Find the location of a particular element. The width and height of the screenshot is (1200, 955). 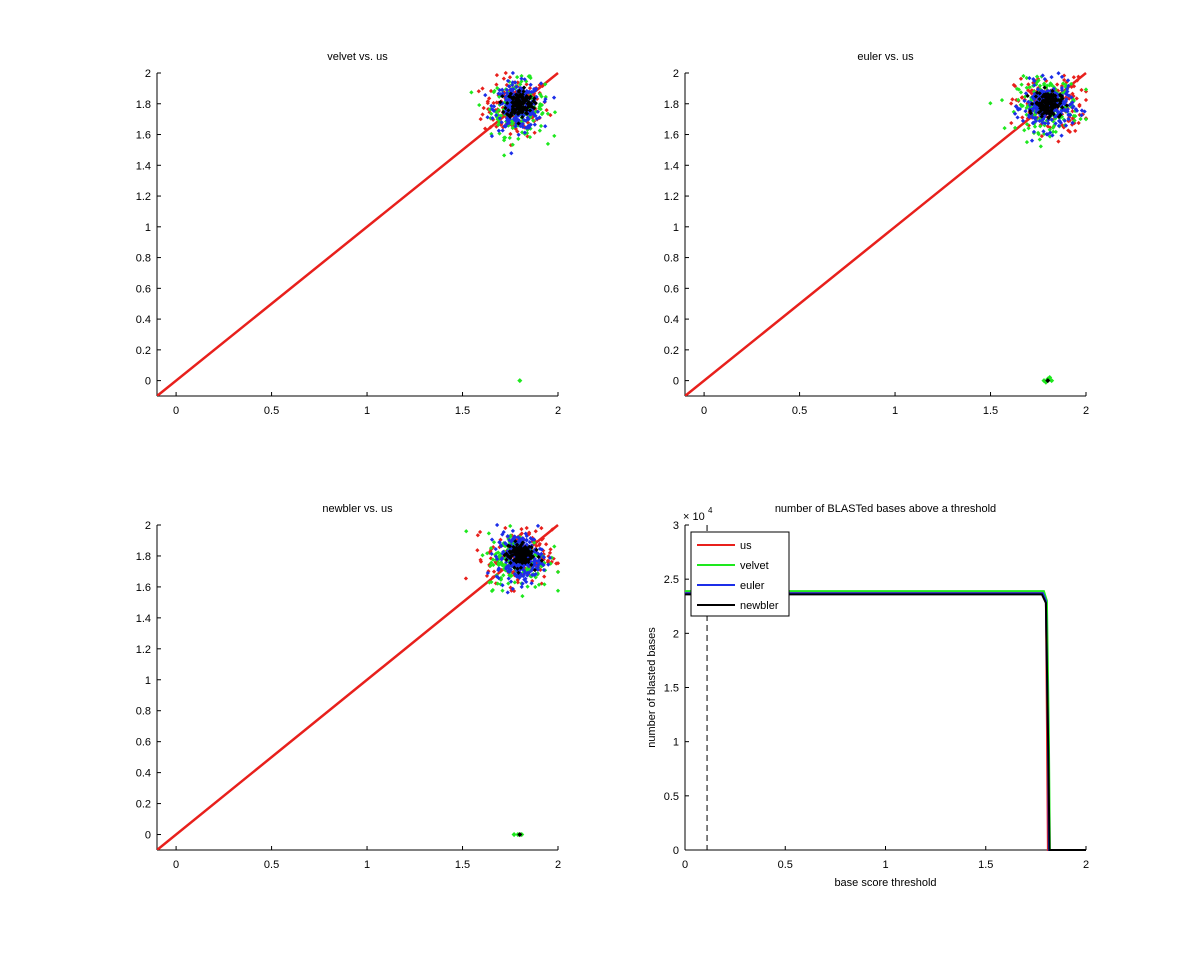

reference-line is located at coordinates (358, 687).